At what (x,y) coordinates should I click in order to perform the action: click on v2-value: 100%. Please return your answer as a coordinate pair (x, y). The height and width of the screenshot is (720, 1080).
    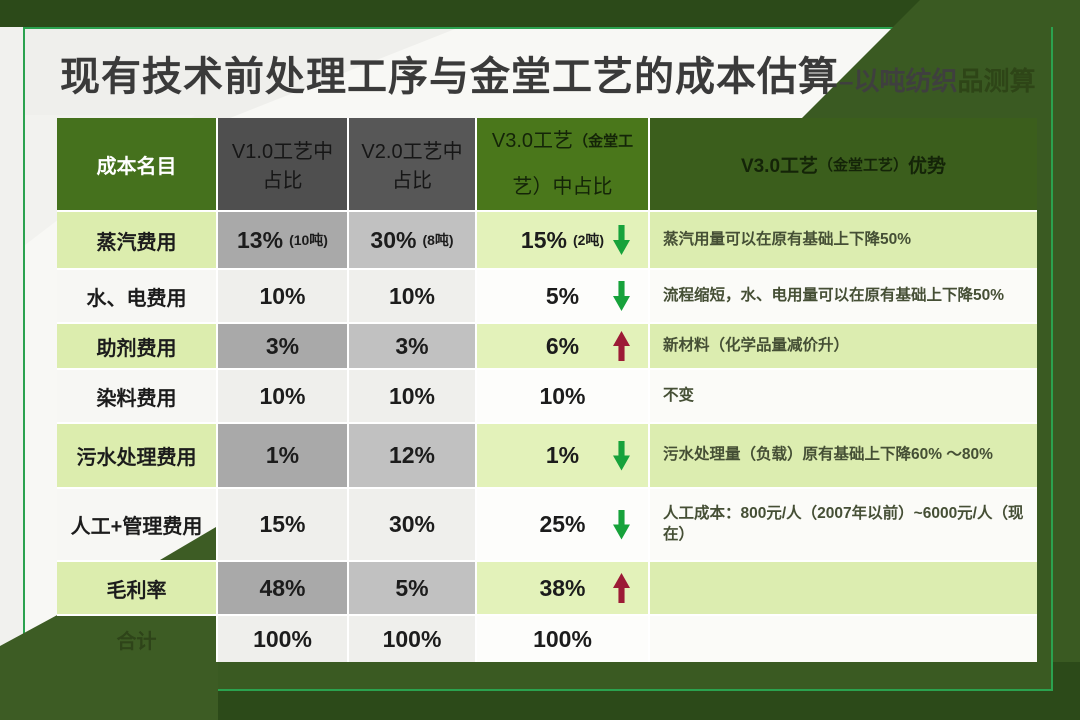
    Looking at the image, I should click on (412, 638).